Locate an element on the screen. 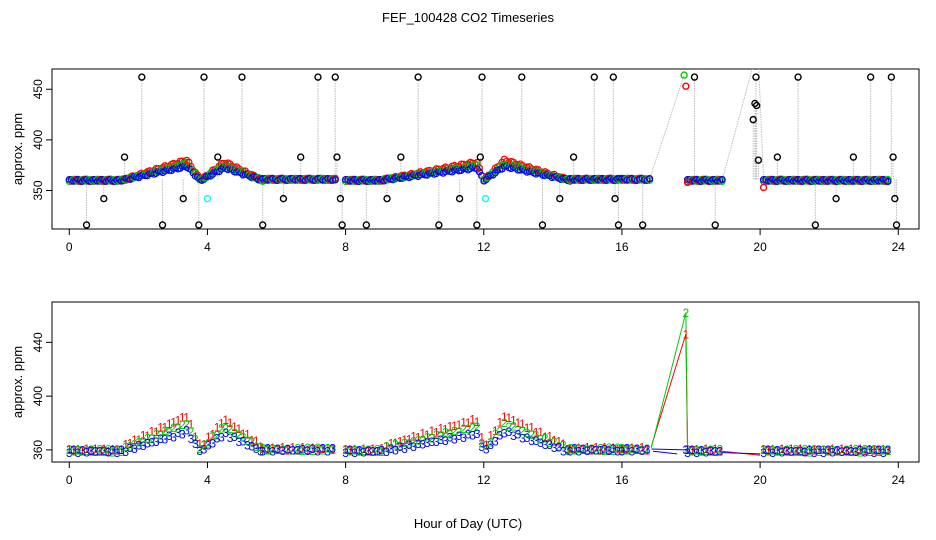 This screenshot has width=936, height=540. bottom-peak-label-1: 1 is located at coordinates (685, 334).